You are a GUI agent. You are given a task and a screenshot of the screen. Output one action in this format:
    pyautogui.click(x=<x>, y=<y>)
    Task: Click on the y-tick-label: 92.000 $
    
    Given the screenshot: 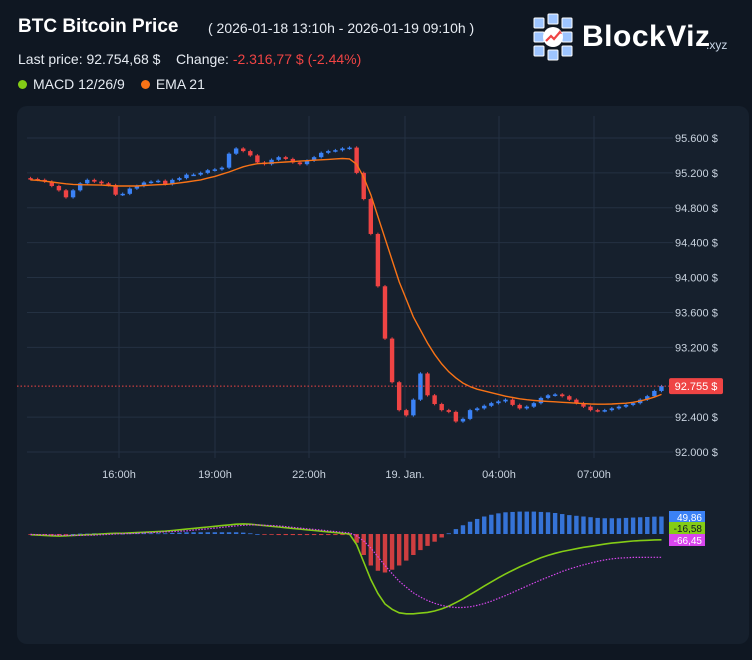 What is the action you would take?
    pyautogui.click(x=696, y=453)
    